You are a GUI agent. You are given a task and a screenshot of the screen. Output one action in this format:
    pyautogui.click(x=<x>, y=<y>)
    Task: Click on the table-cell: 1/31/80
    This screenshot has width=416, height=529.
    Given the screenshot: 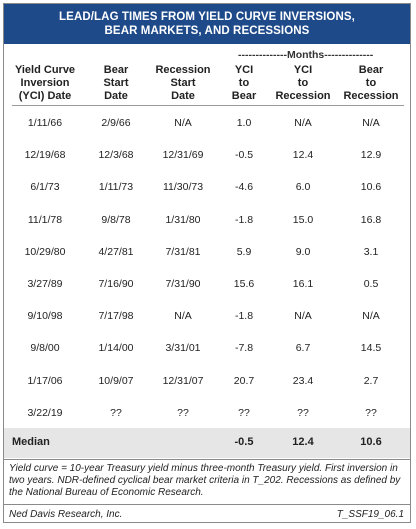 What is the action you would take?
    pyautogui.click(x=183, y=219)
    